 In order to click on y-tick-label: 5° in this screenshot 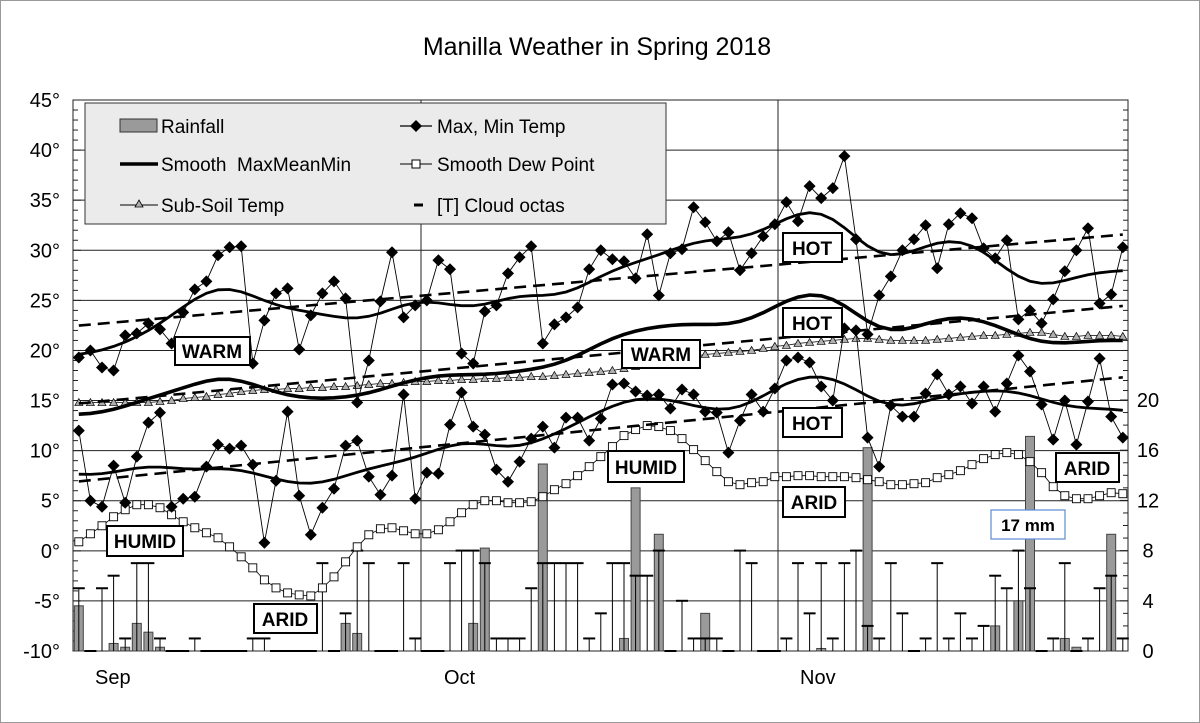, I will do `click(50, 502)`.